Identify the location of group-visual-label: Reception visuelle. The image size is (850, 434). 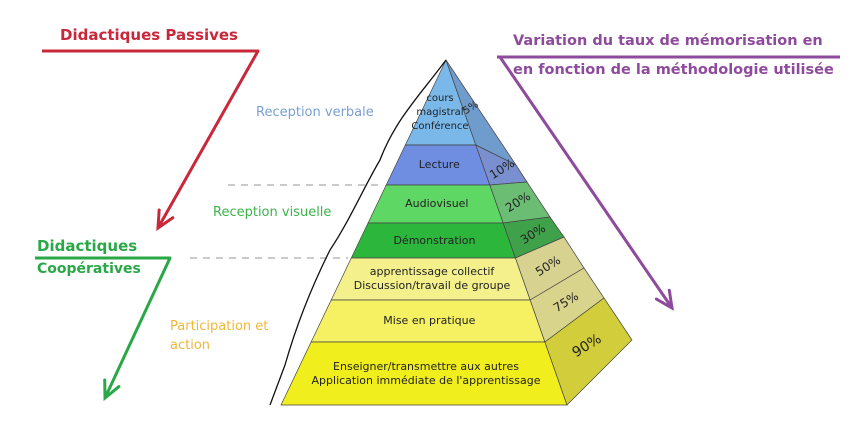
(272, 212).